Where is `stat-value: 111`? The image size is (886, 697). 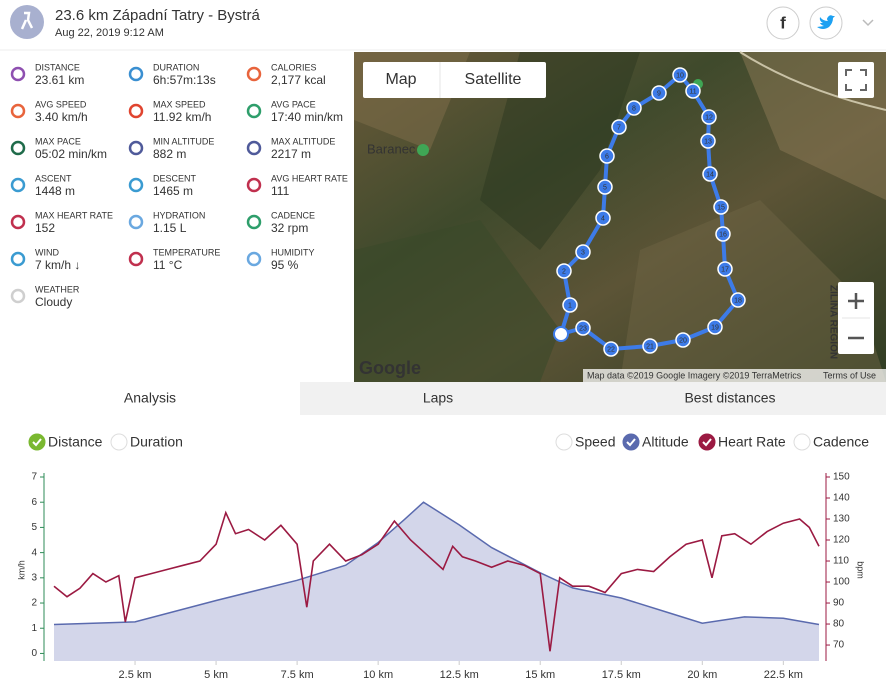 stat-value: 111 is located at coordinates (280, 191).